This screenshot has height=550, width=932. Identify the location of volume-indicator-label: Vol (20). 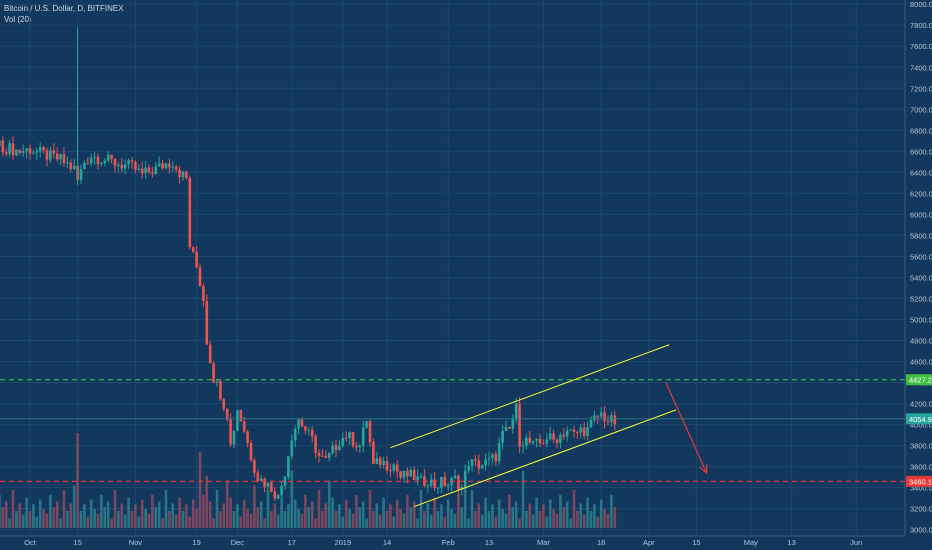
(18, 19).